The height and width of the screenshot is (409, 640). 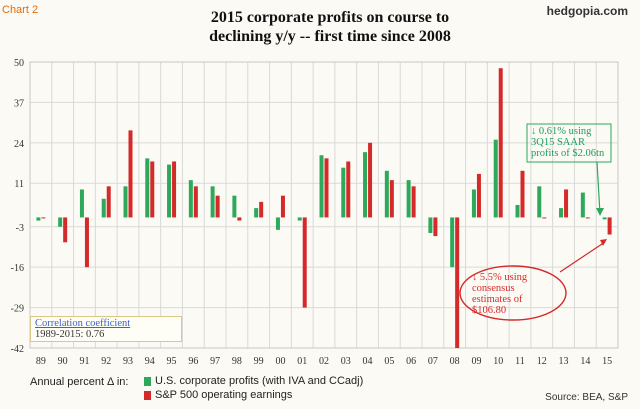 What do you see at coordinates (600, 212) in the screenshot?
I see `green-arrow-head` at bounding box center [600, 212].